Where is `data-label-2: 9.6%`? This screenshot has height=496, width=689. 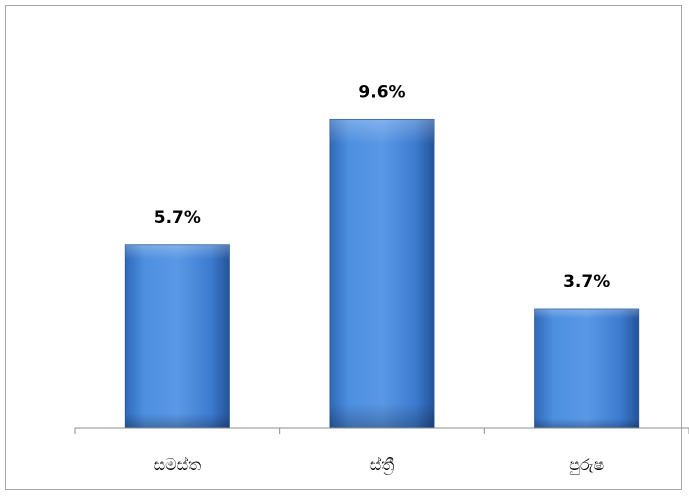
data-label-2: 9.6% is located at coordinates (381, 92).